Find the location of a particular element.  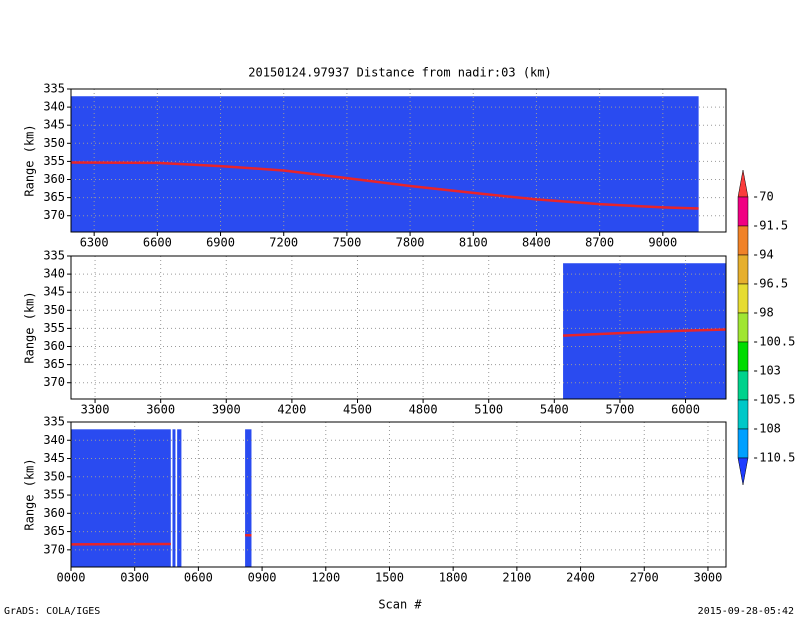

x-tick-label: 3900 is located at coordinates (226, 410).